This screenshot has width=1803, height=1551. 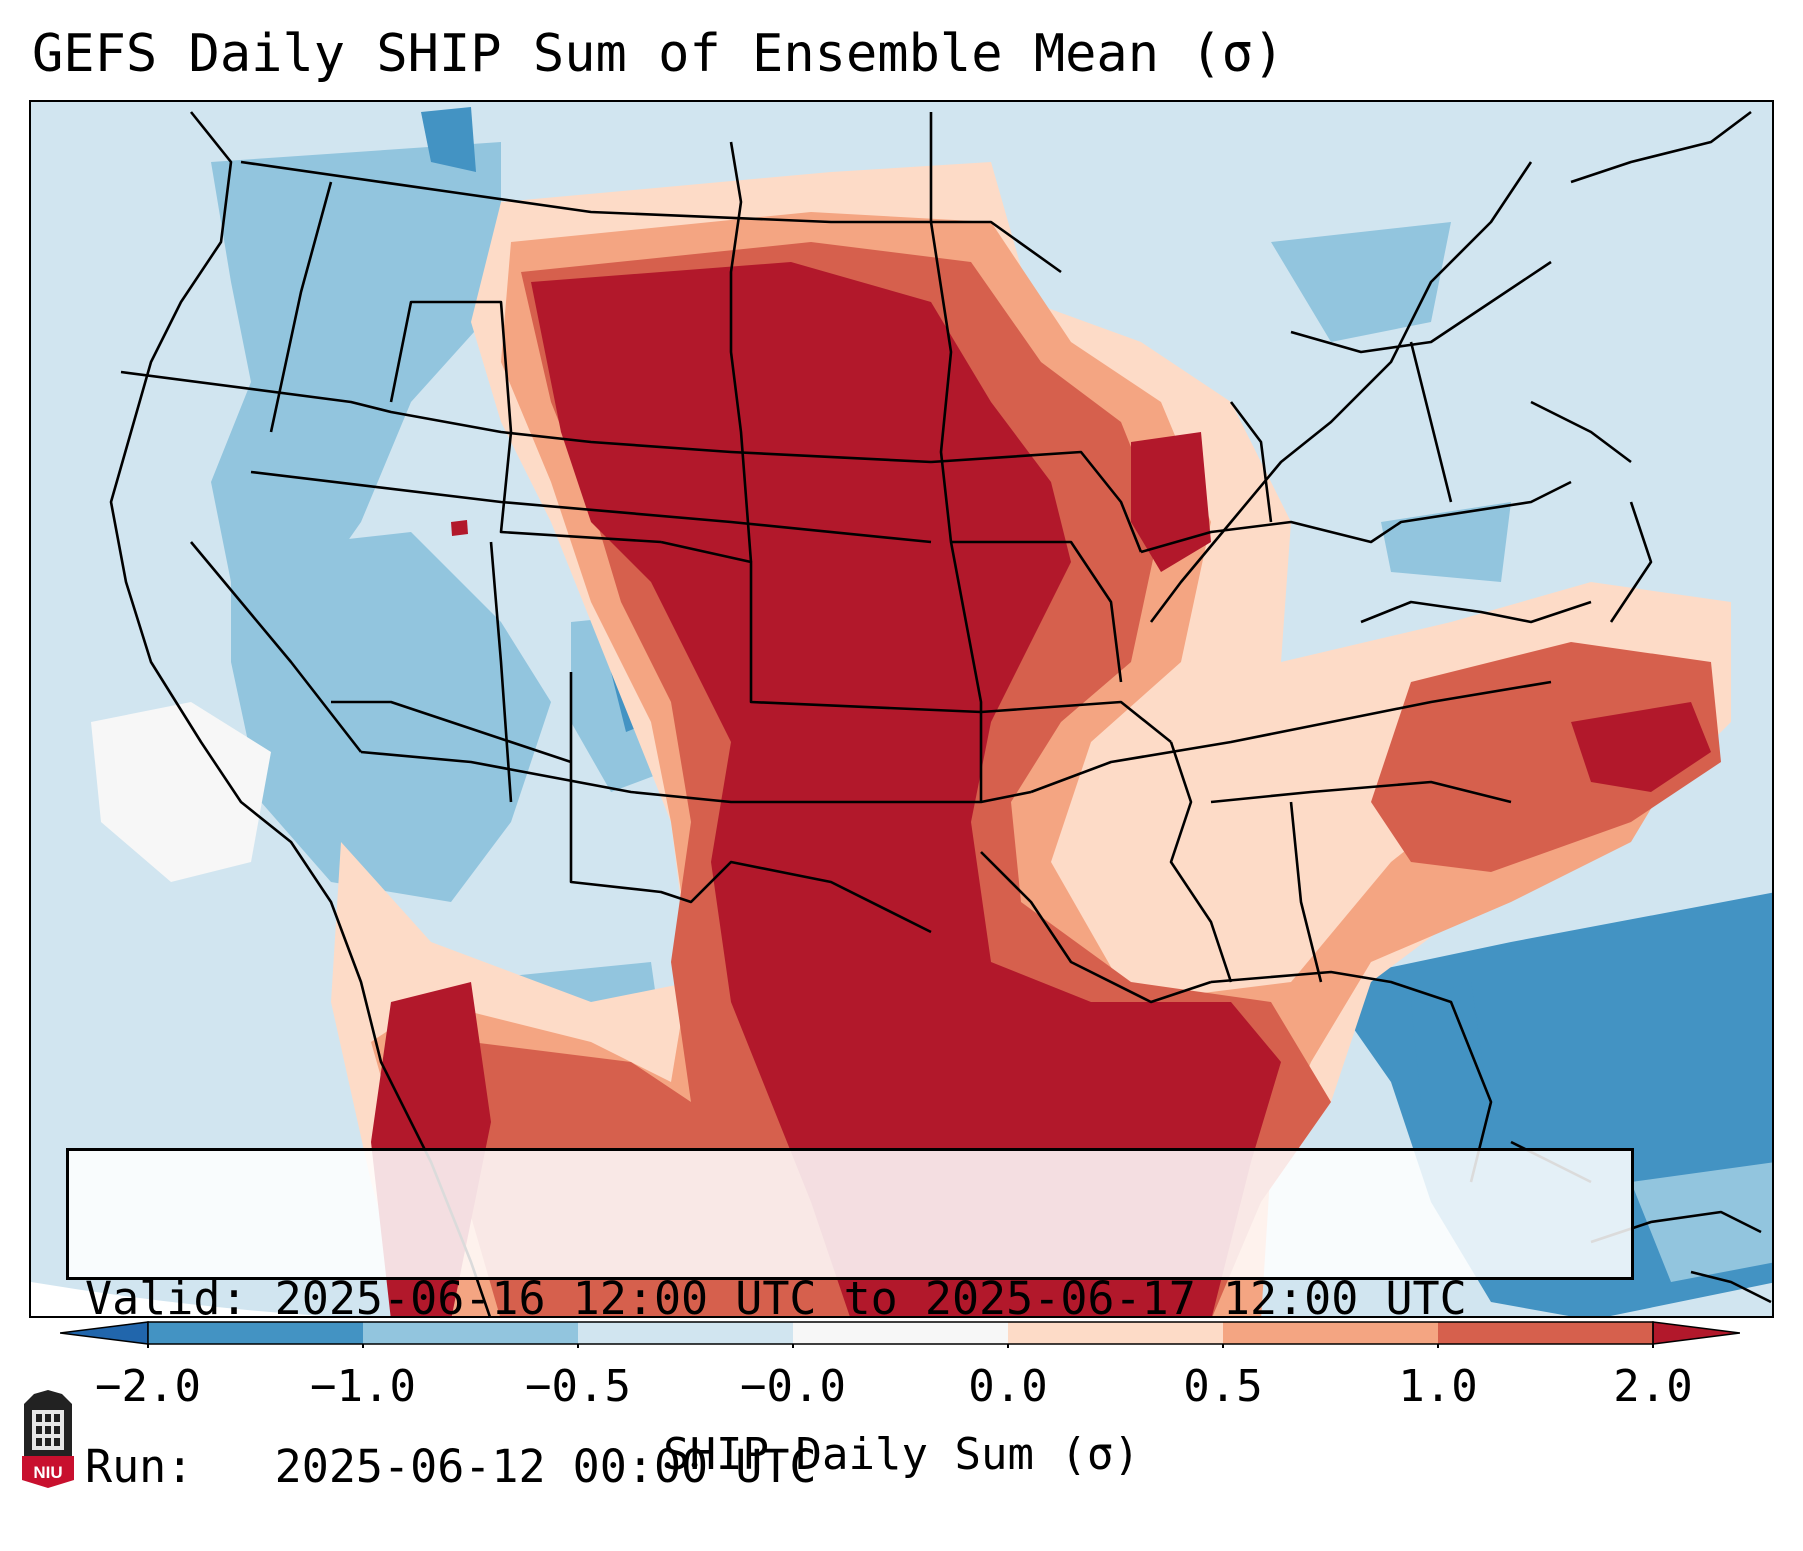 What do you see at coordinates (181, 792) in the screenshot?
I see `neutral-region` at bounding box center [181, 792].